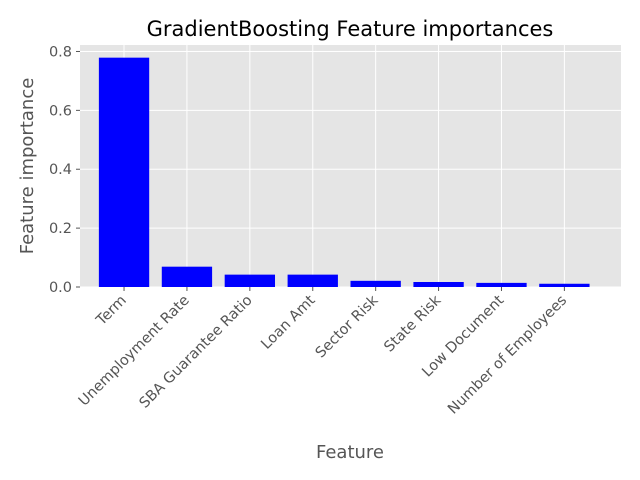 This screenshot has height=480, width=640. I want to click on y-tick-label: 0.0, so click(60, 288).